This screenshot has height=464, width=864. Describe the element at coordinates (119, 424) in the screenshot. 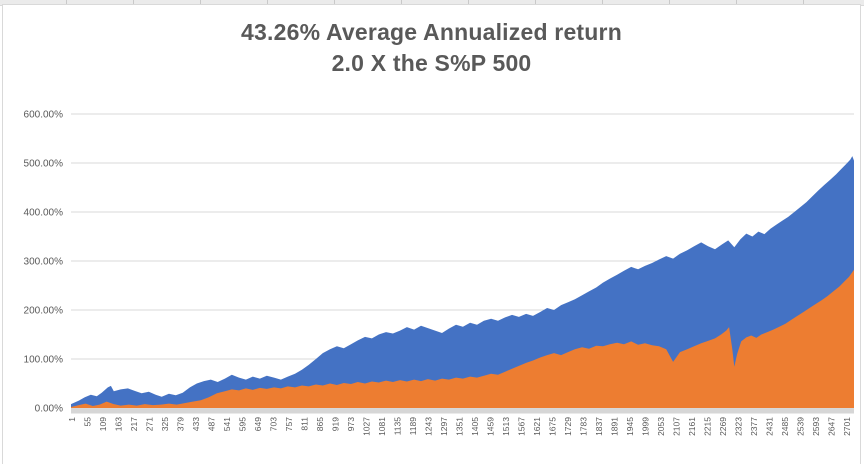

I see `x-axis-tick-label: 163` at that location.